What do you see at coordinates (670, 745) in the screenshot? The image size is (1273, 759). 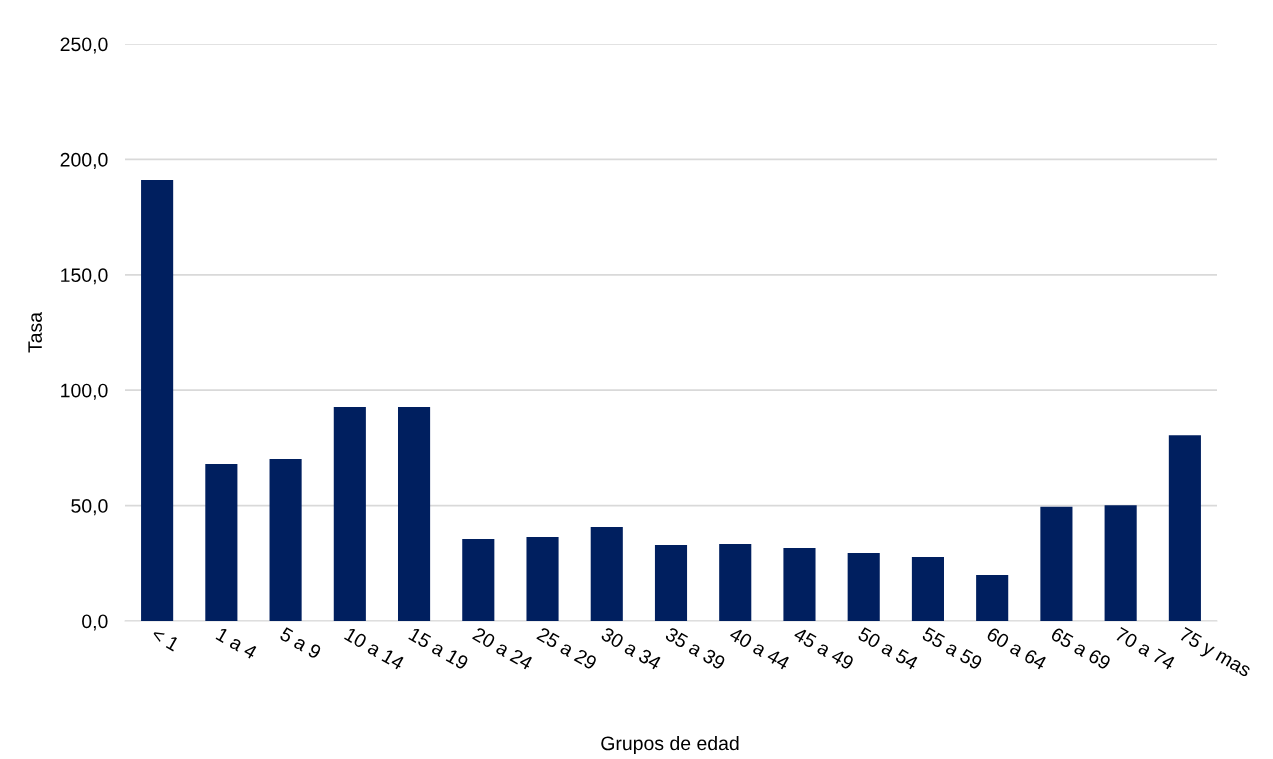 I see `x-axis-title: Grupos de edad` at bounding box center [670, 745].